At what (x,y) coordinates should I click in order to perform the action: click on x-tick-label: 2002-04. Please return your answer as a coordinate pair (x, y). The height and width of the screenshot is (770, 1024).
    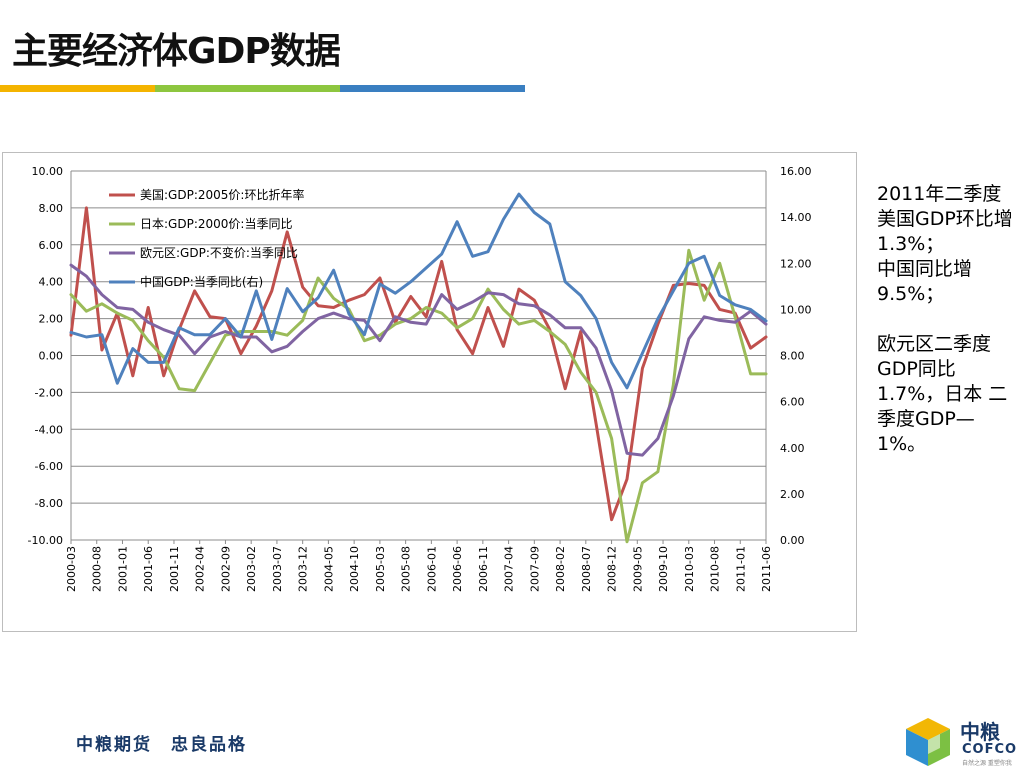
    Looking at the image, I should click on (200, 569).